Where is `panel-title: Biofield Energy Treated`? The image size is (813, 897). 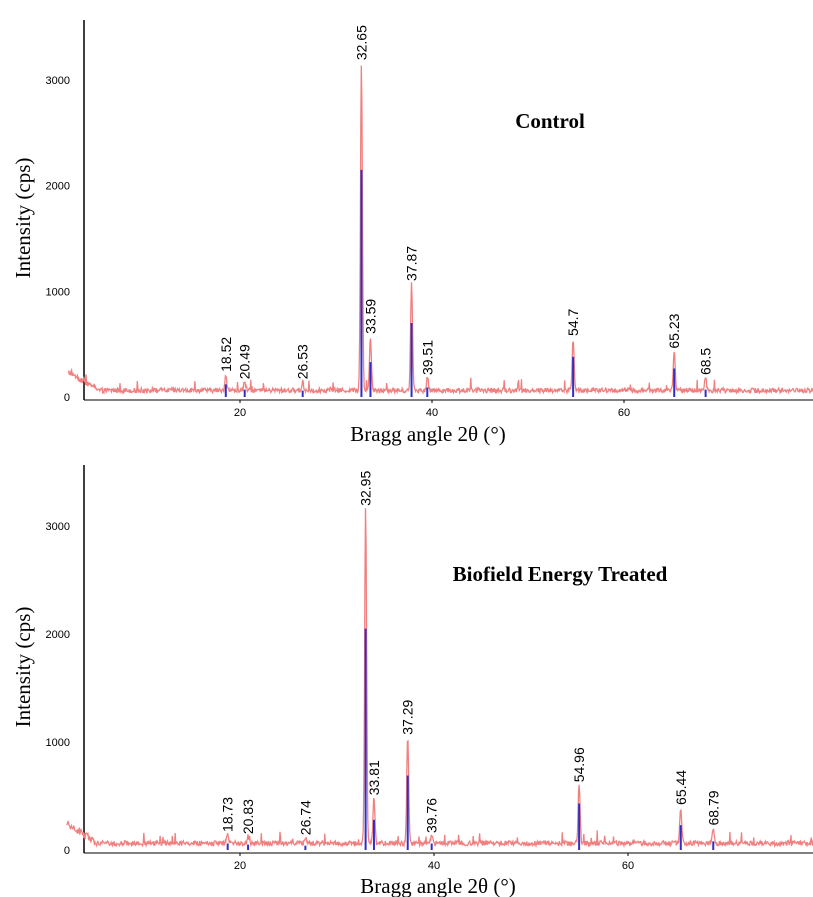
panel-title: Biofield Energy Treated is located at coordinates (560, 574).